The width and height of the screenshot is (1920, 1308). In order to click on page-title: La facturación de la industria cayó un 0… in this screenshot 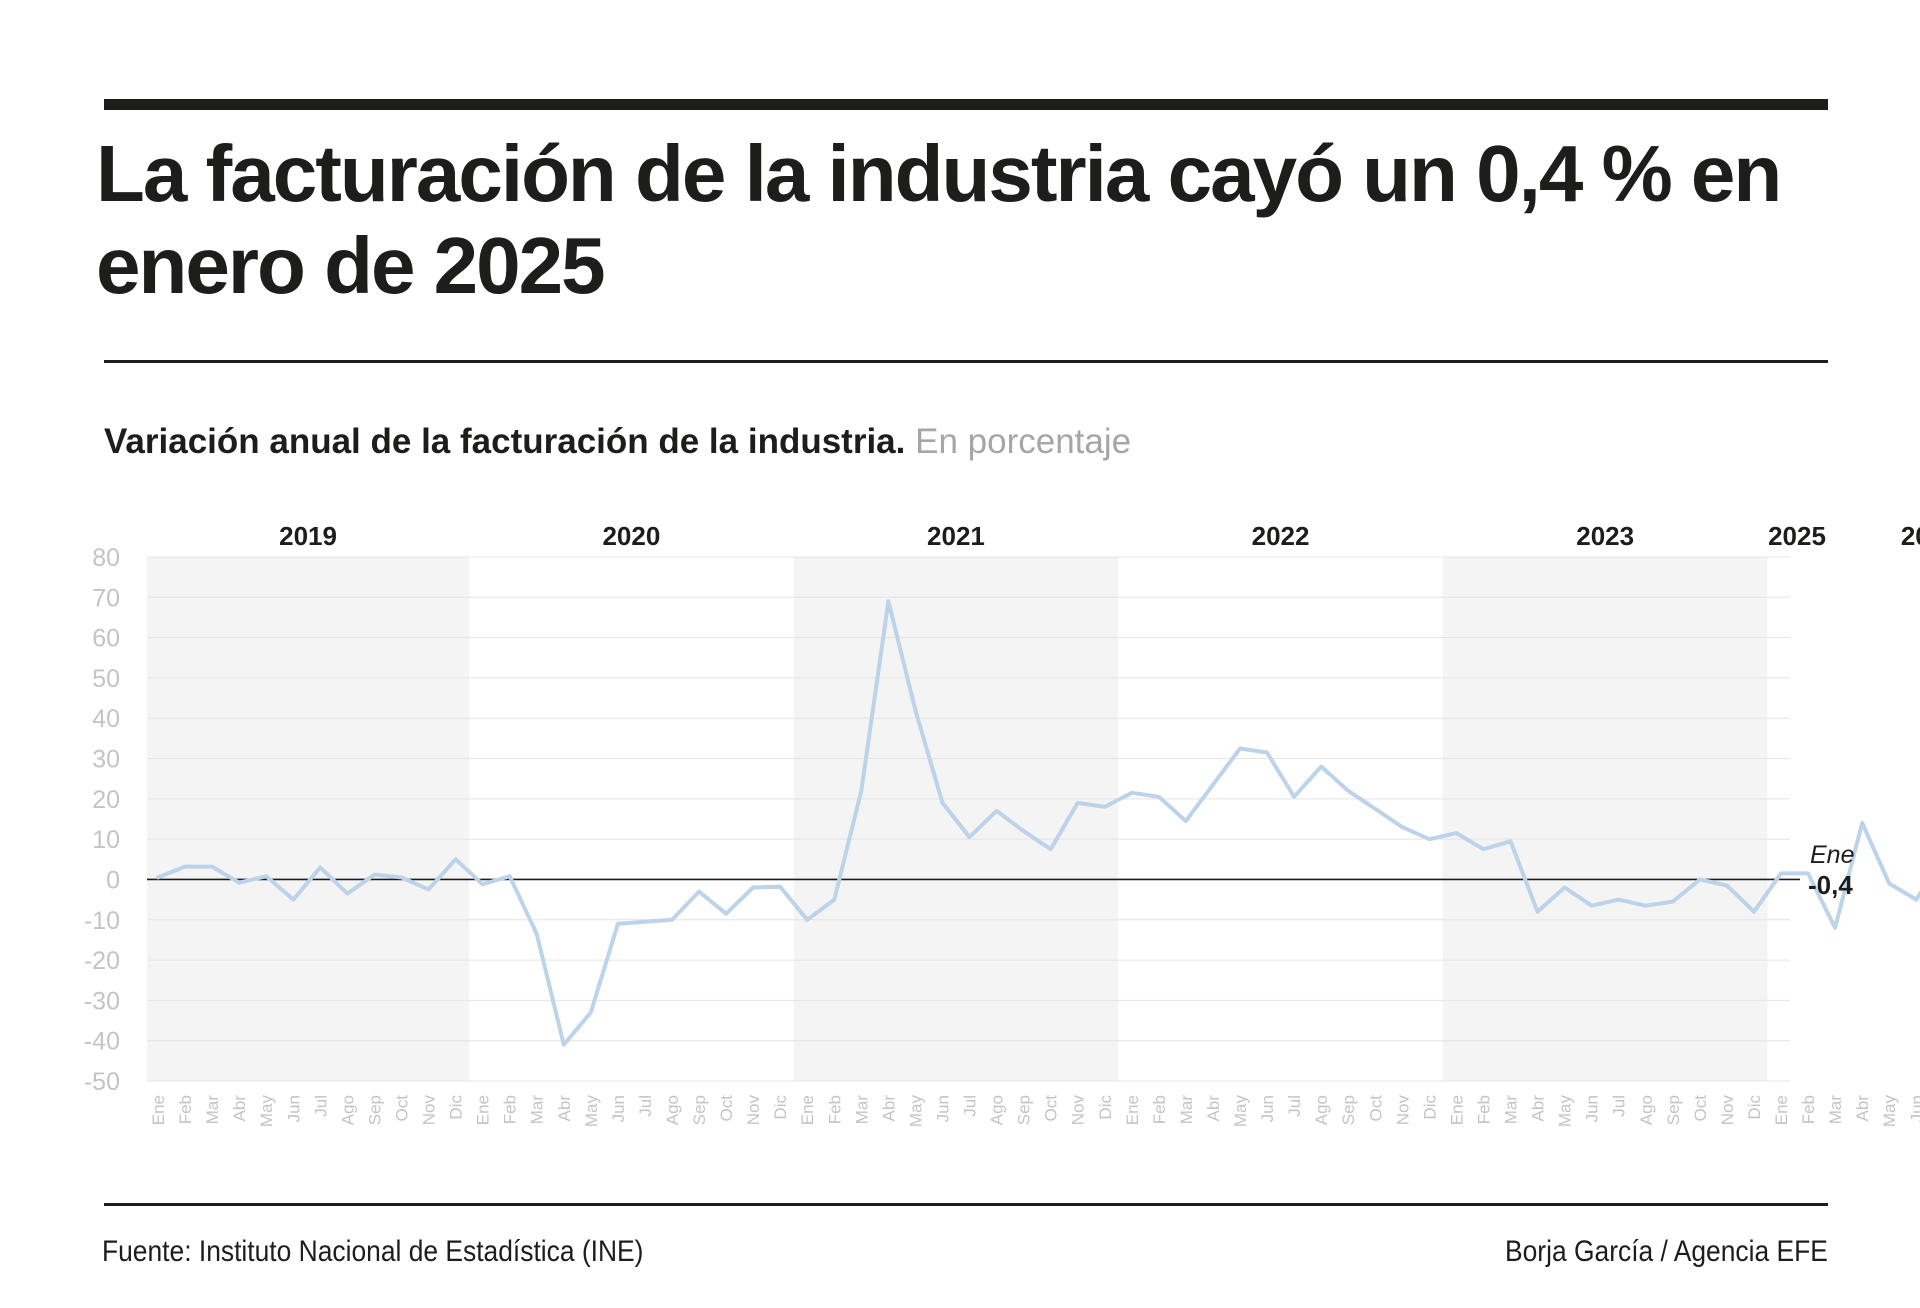, I will do `click(939, 219)`.